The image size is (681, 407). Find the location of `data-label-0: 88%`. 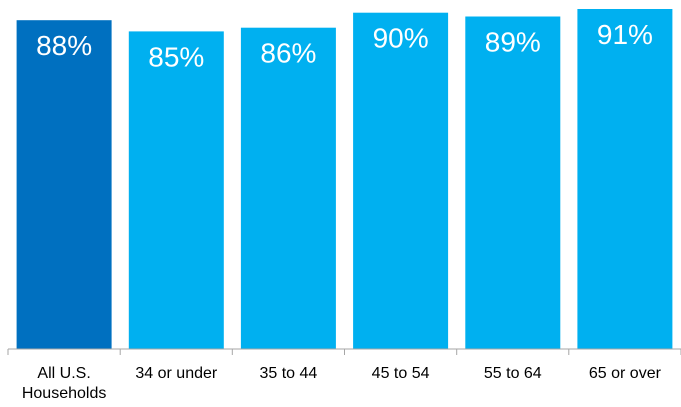

data-label-0: 88% is located at coordinates (64, 45).